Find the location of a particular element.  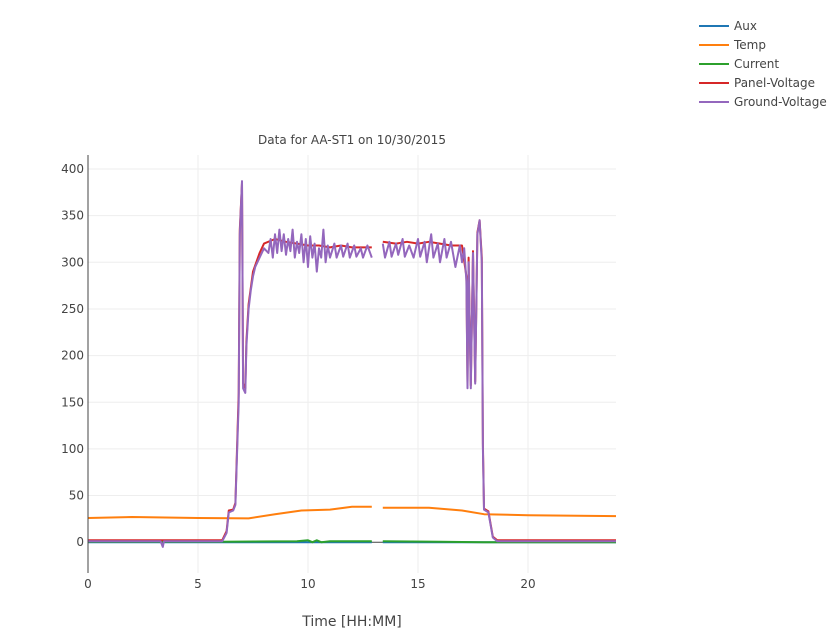

x-axis-label: Time [HH:MM] is located at coordinates (351, 622).